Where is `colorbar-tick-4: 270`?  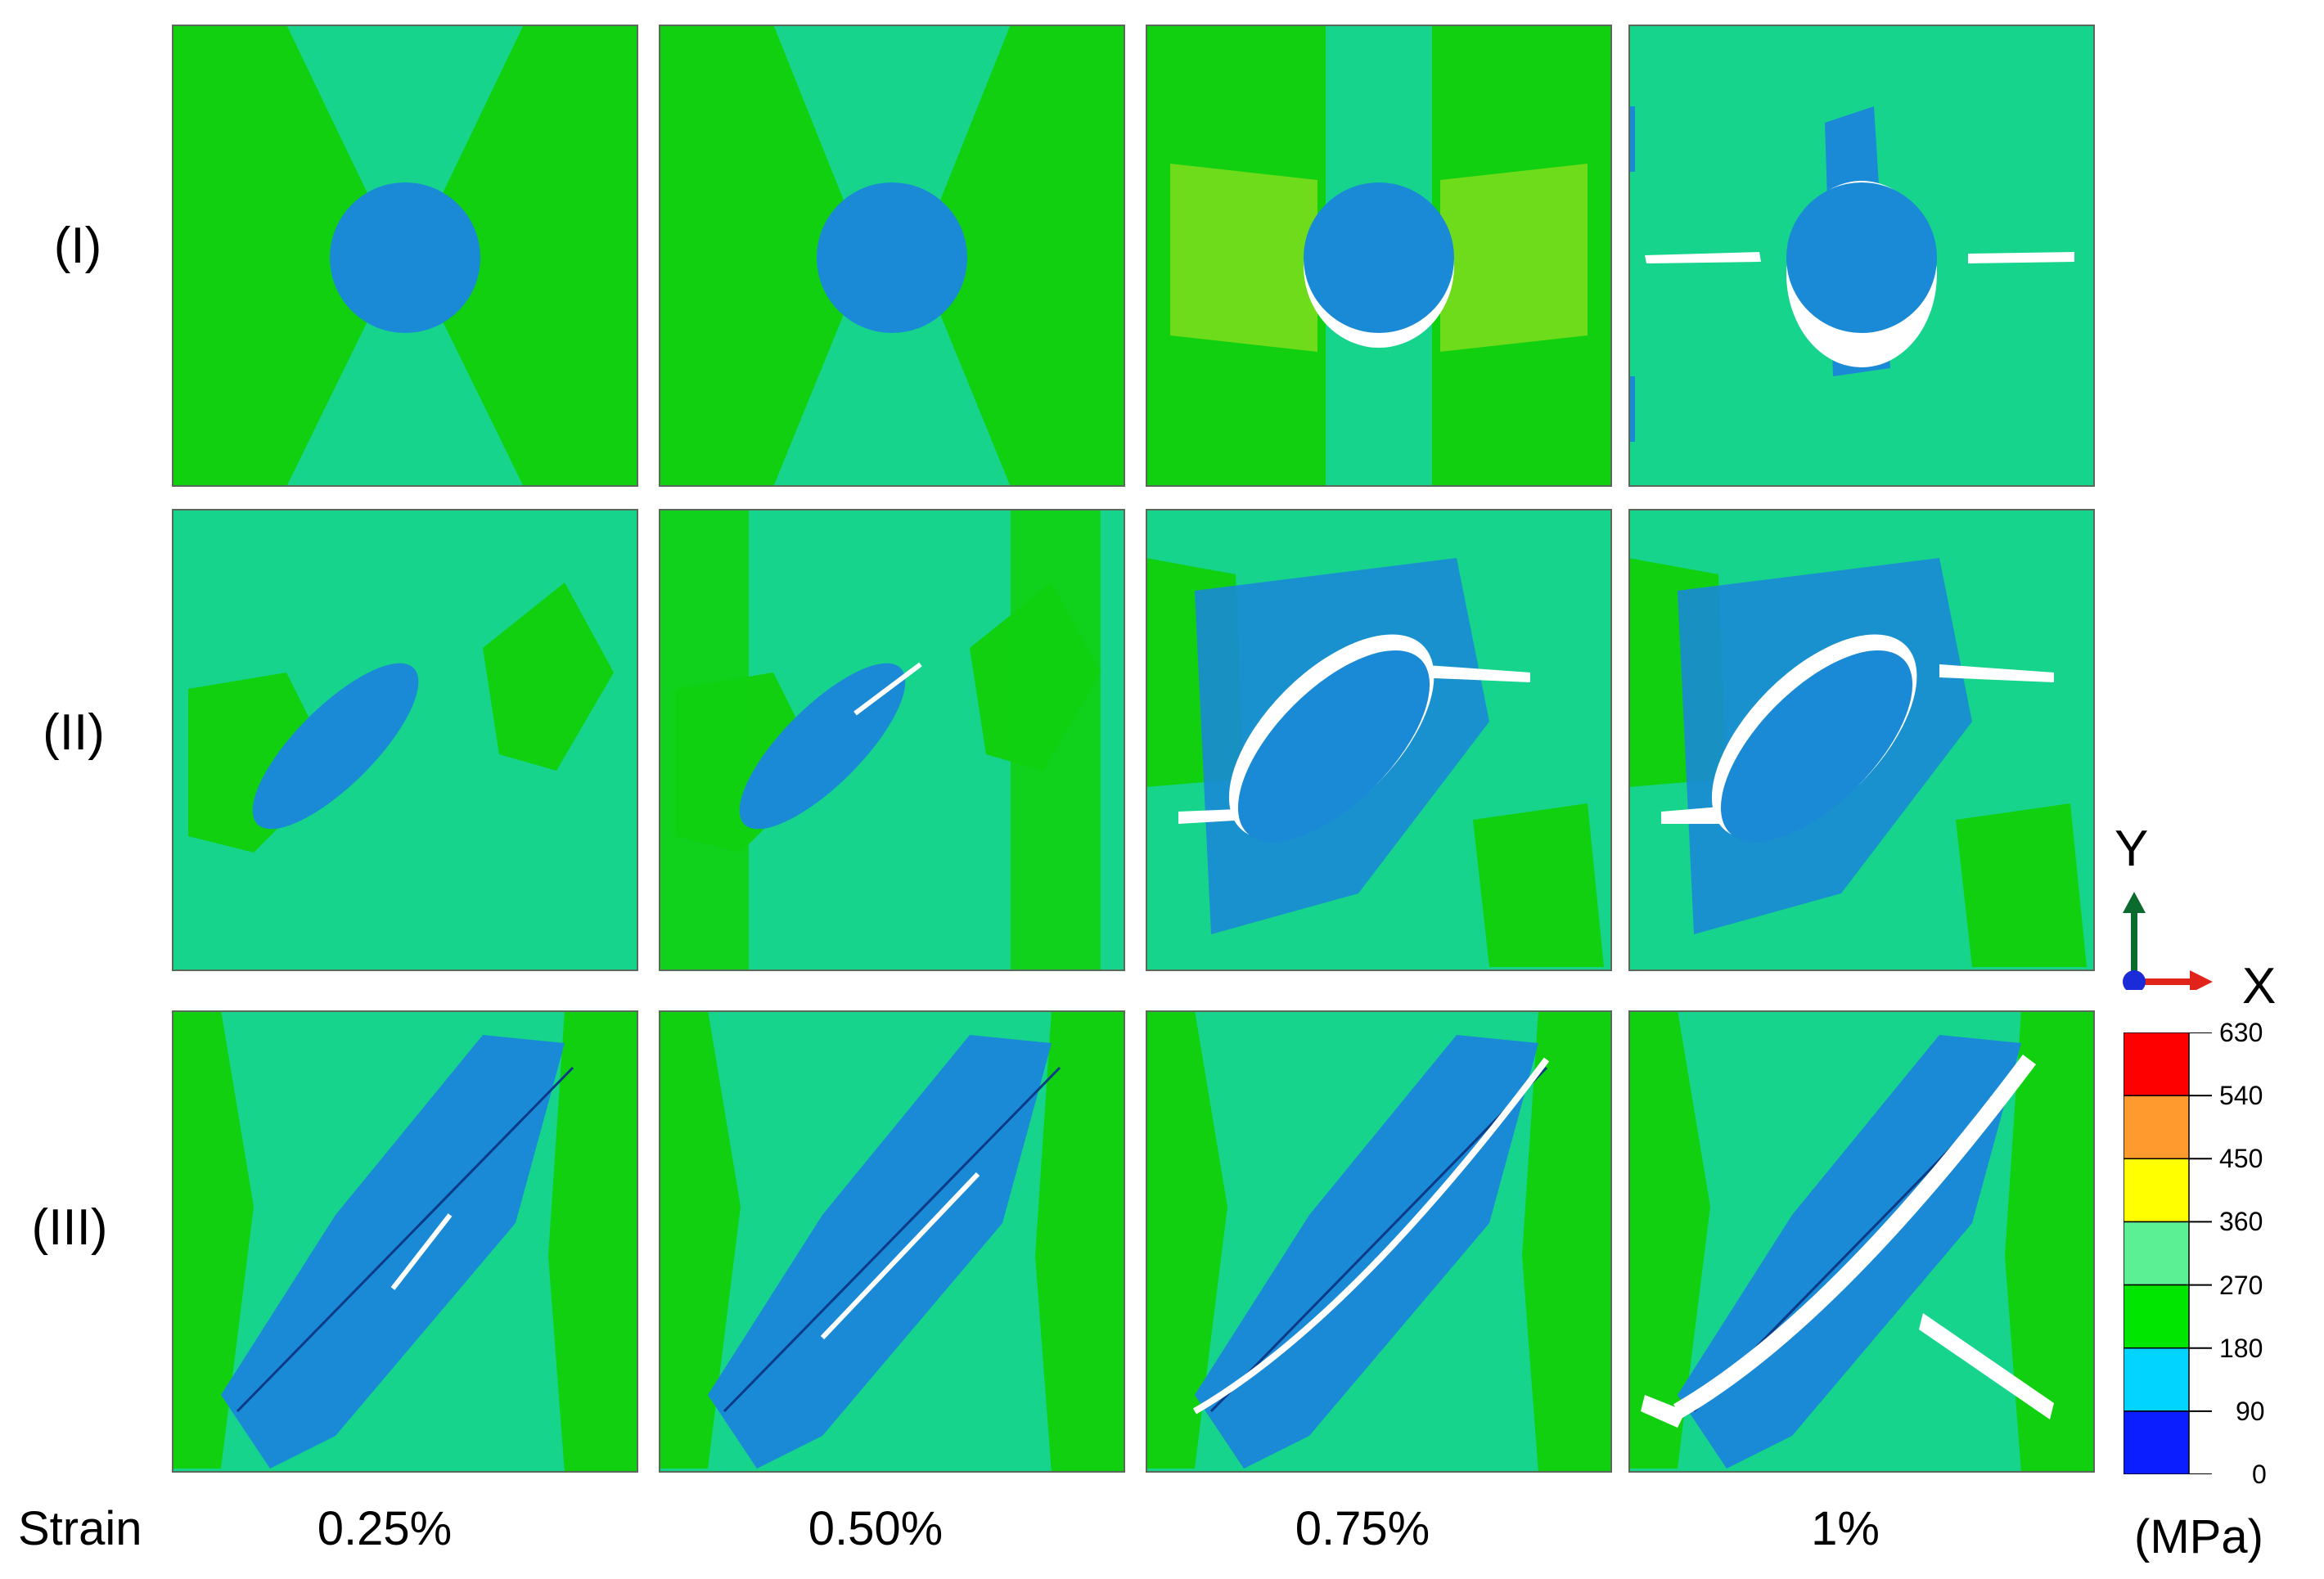 colorbar-tick-4: 270 is located at coordinates (2241, 1285).